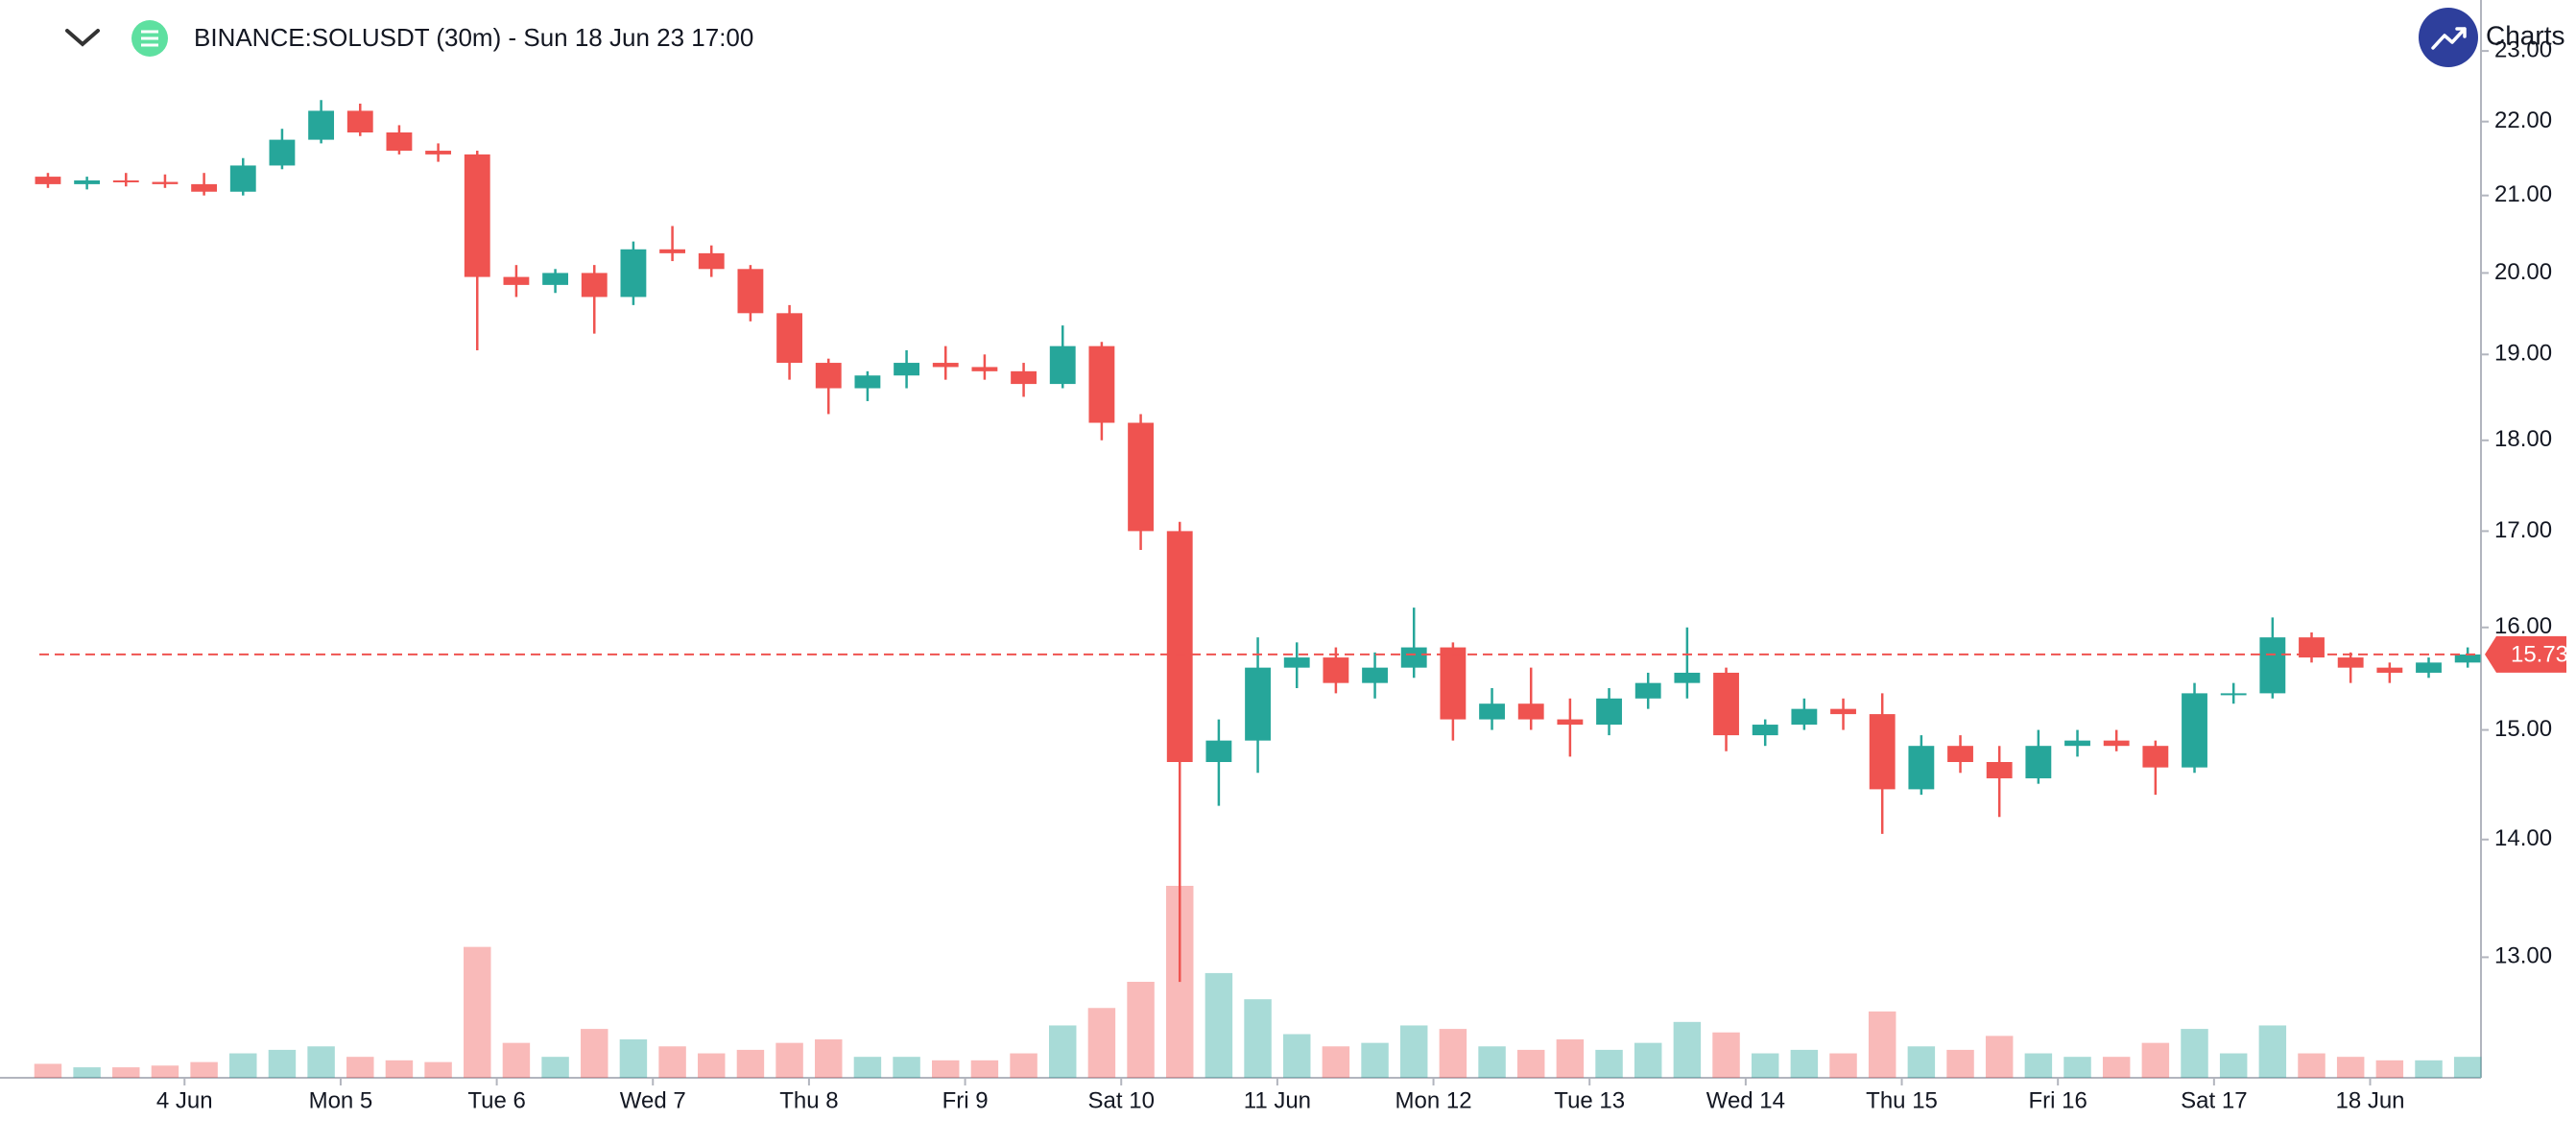 The width and height of the screenshot is (2576, 1144). What do you see at coordinates (1589, 1100) in the screenshot?
I see `x-tick-label: Tue 13` at bounding box center [1589, 1100].